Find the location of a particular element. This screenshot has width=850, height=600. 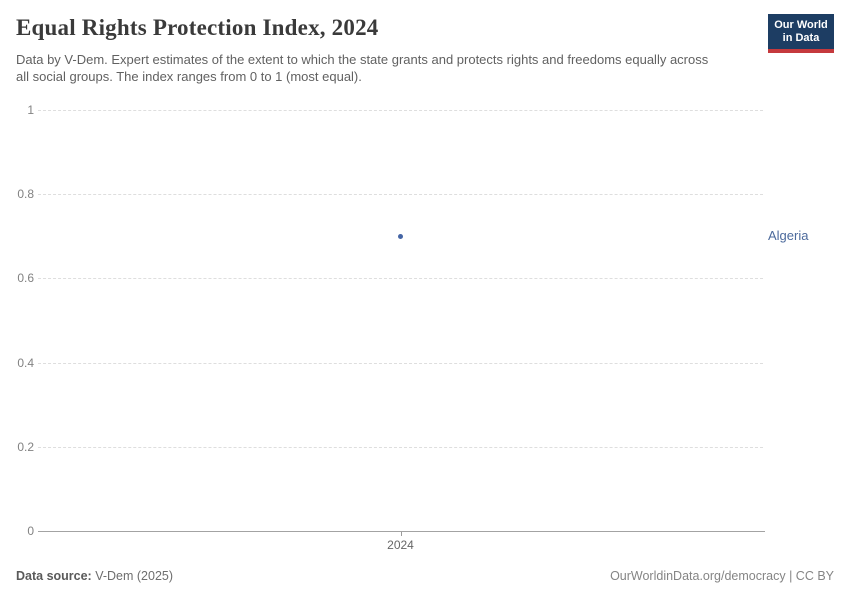

x-axis-tick-label: 2024 is located at coordinates (400, 545).